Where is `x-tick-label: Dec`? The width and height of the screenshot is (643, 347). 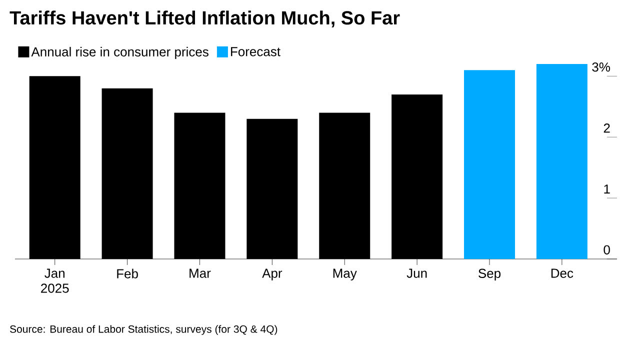
x-tick-label: Dec is located at coordinates (562, 273).